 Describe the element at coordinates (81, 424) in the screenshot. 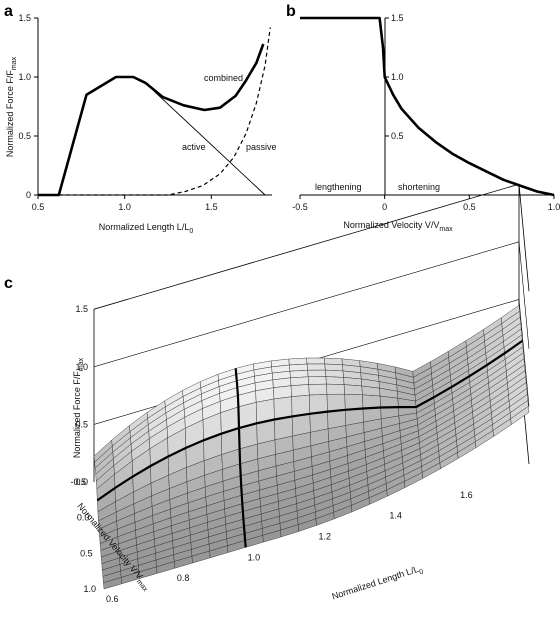

I see `panel-c-force-tick-label: 0.5` at that location.